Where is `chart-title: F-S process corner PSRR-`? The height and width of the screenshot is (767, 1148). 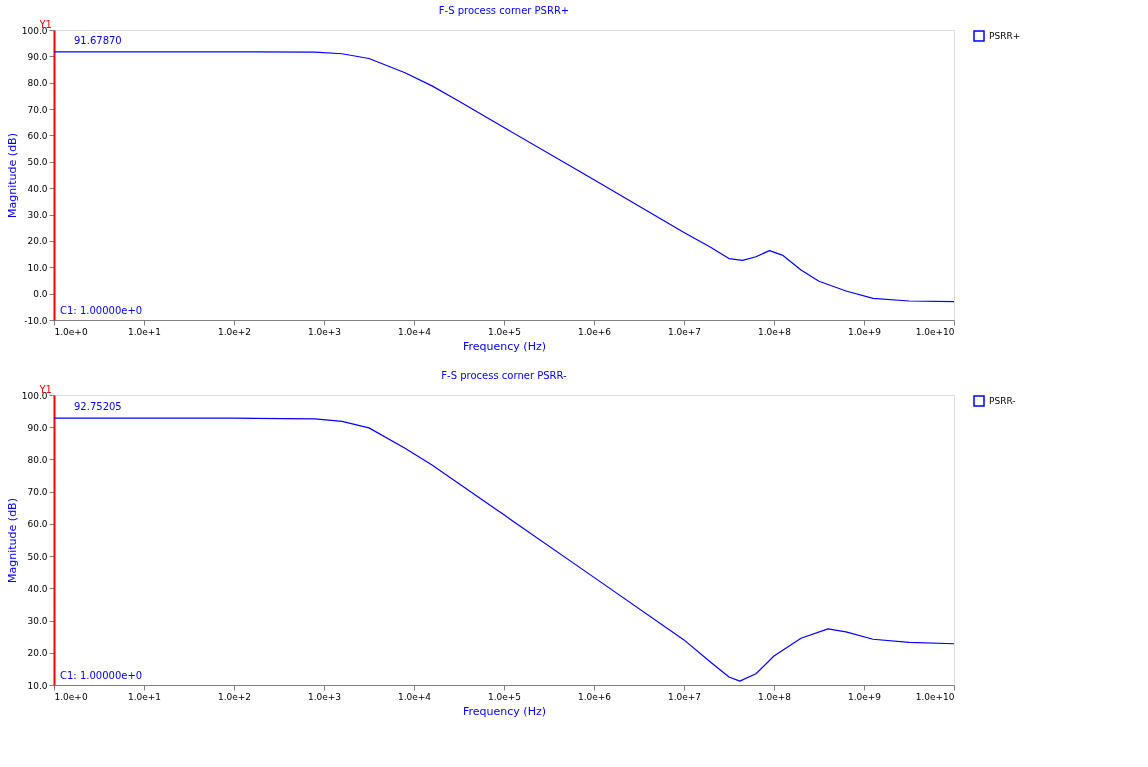 chart-title: F-S process corner PSRR- is located at coordinates (504, 375).